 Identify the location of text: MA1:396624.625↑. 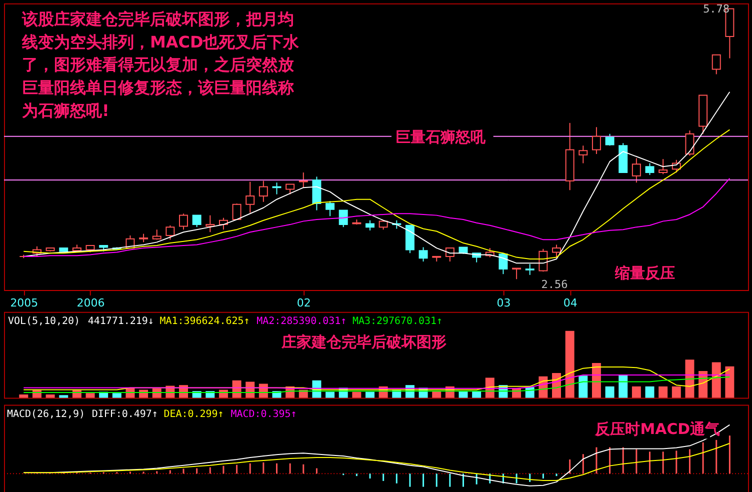
(205, 321).